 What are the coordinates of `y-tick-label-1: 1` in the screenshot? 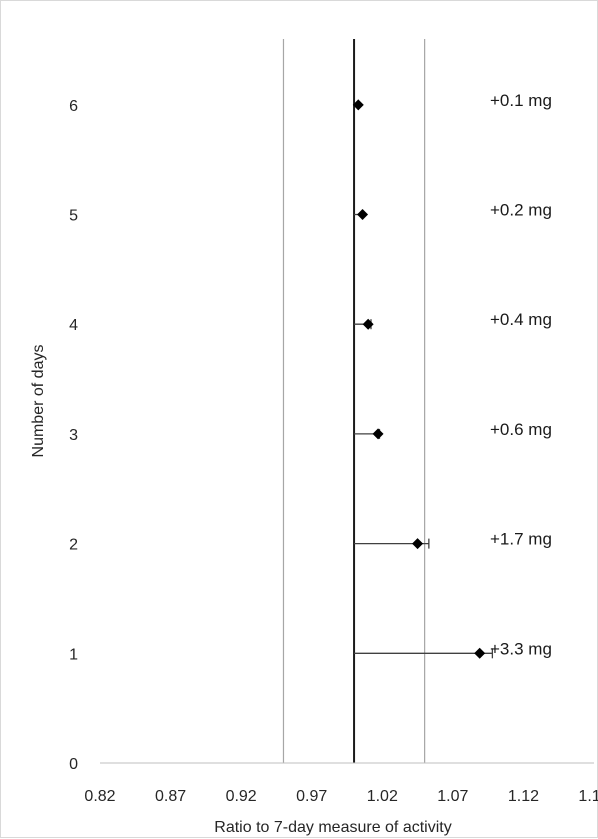 It's located at (73, 654).